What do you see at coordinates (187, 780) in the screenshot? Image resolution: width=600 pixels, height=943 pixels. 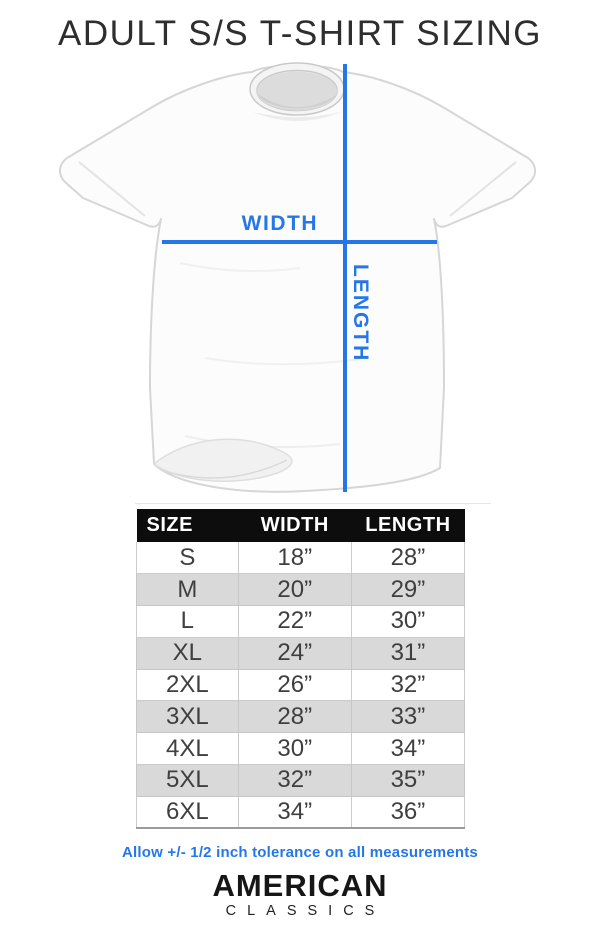 I see `table-cell: 5XL` at bounding box center [187, 780].